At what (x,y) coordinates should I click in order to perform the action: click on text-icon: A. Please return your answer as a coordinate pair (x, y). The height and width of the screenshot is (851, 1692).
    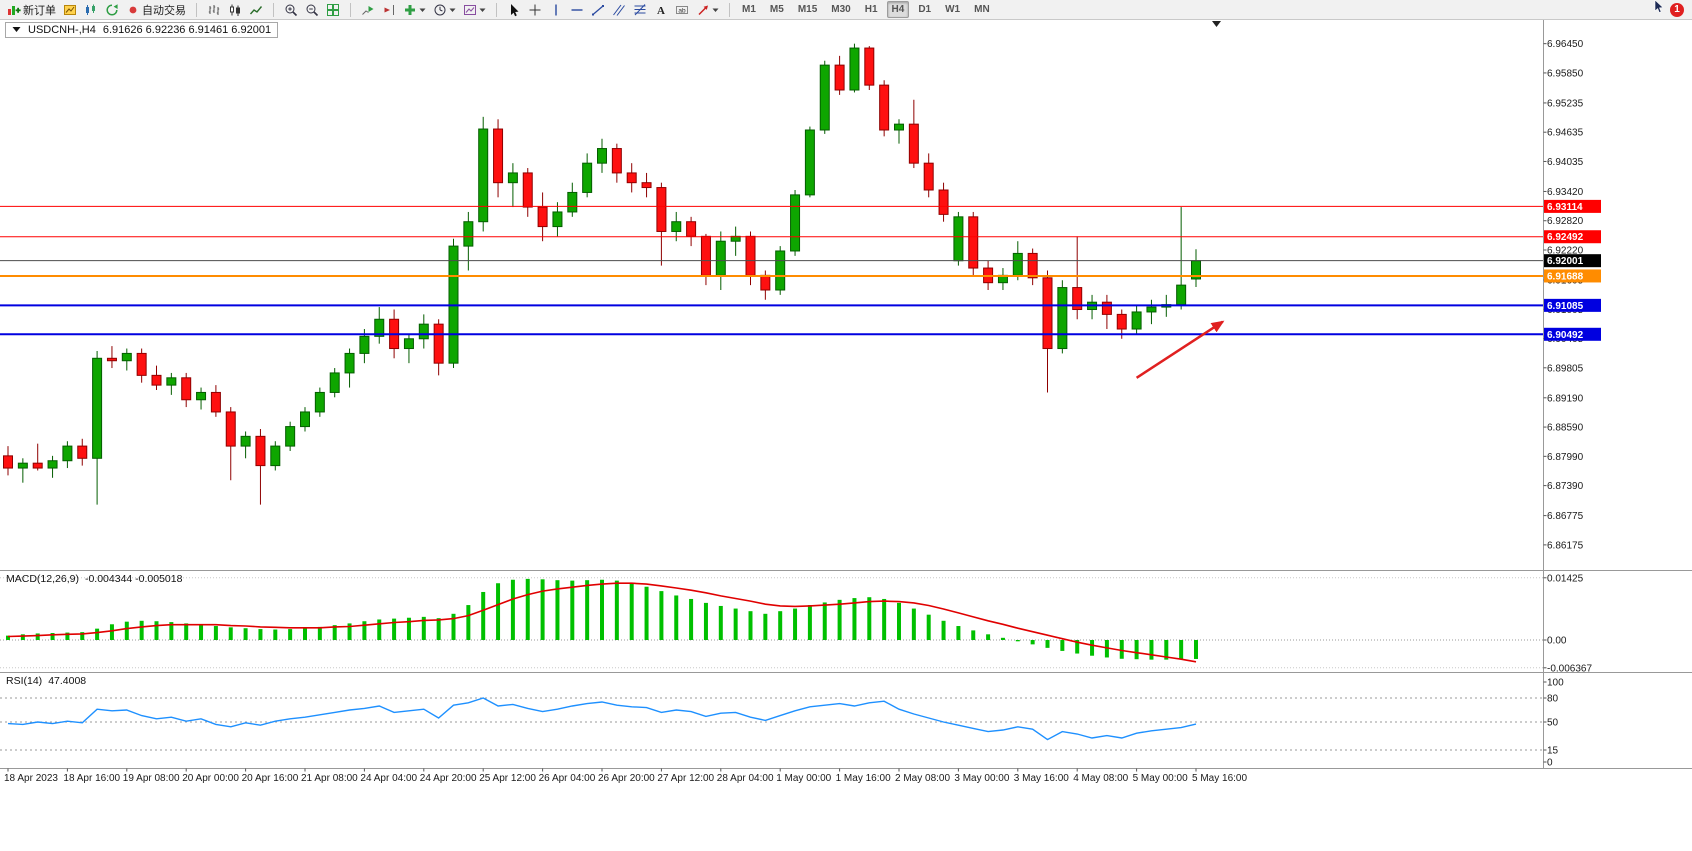
    Looking at the image, I should click on (661, 10).